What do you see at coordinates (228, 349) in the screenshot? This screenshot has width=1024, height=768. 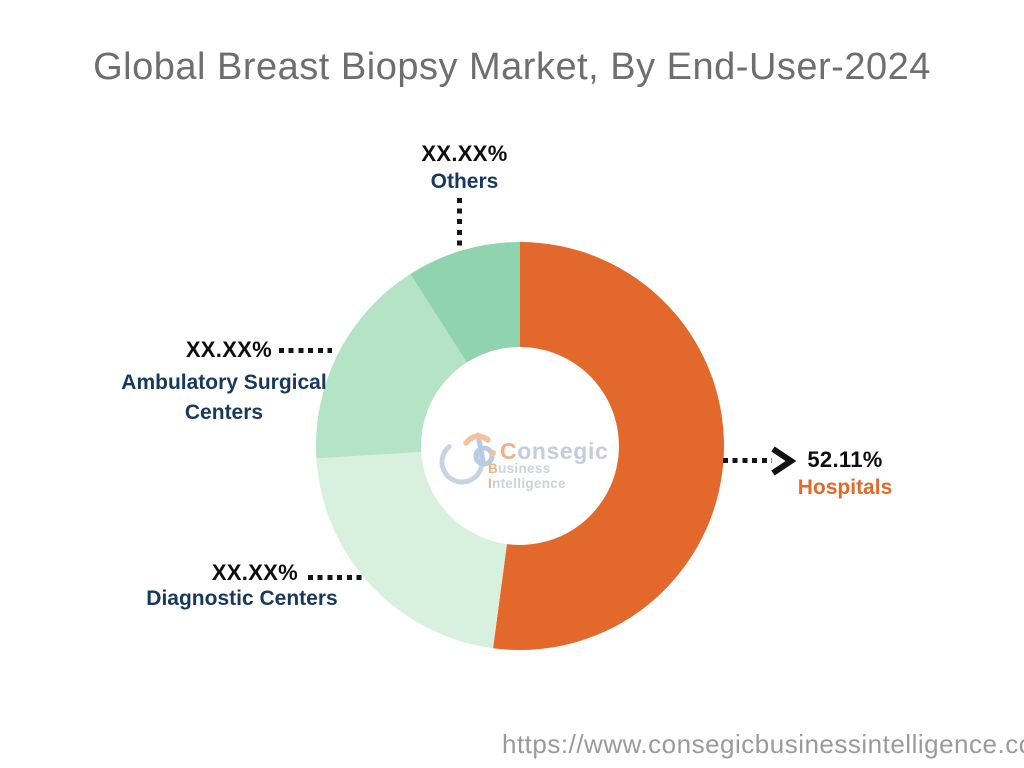 I see `ambulatory-value: XX.XX%` at bounding box center [228, 349].